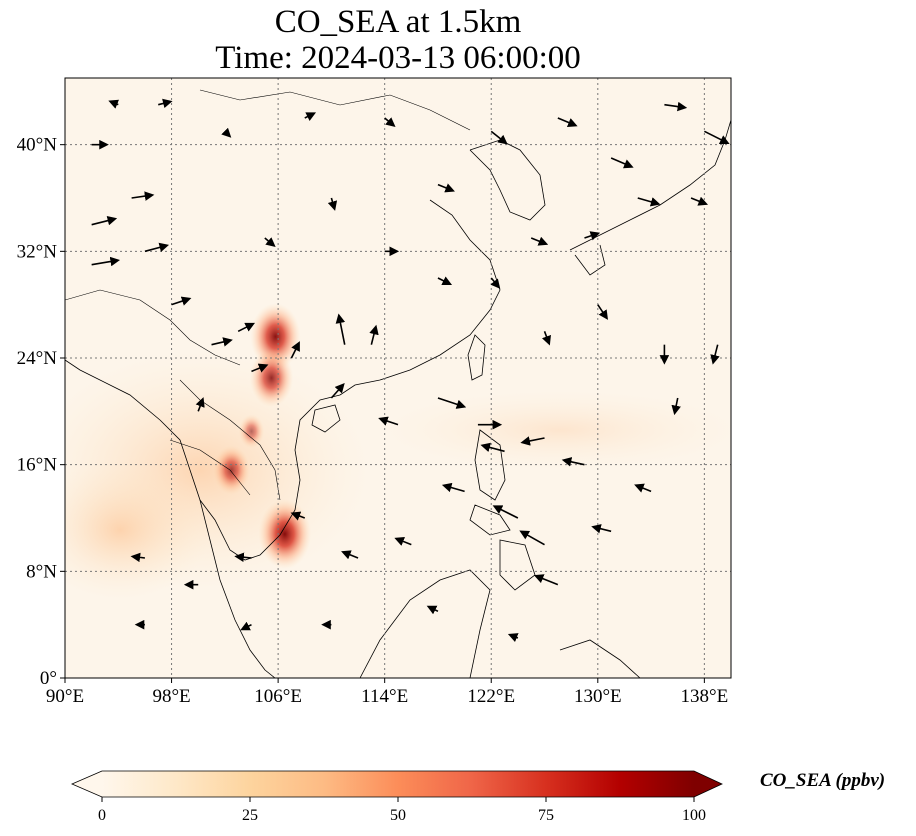 The height and width of the screenshot is (836, 916). I want to click on coastline-indochina, so click(203, 460).